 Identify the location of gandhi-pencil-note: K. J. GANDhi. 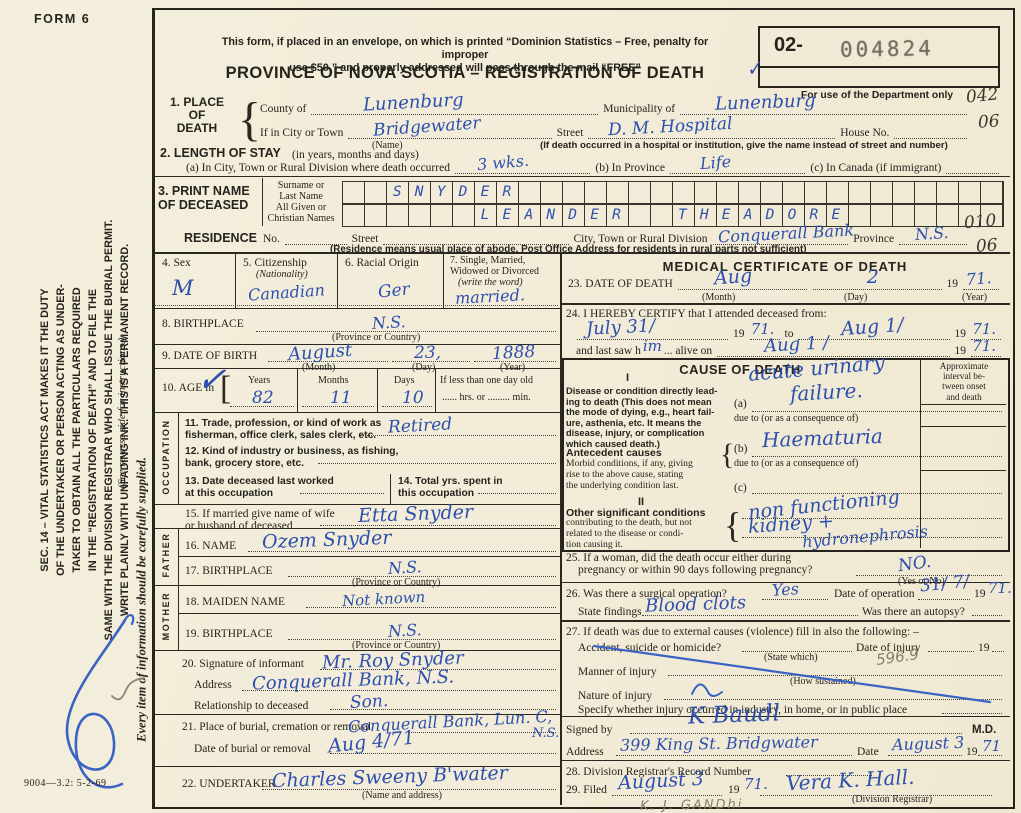
(691, 805).